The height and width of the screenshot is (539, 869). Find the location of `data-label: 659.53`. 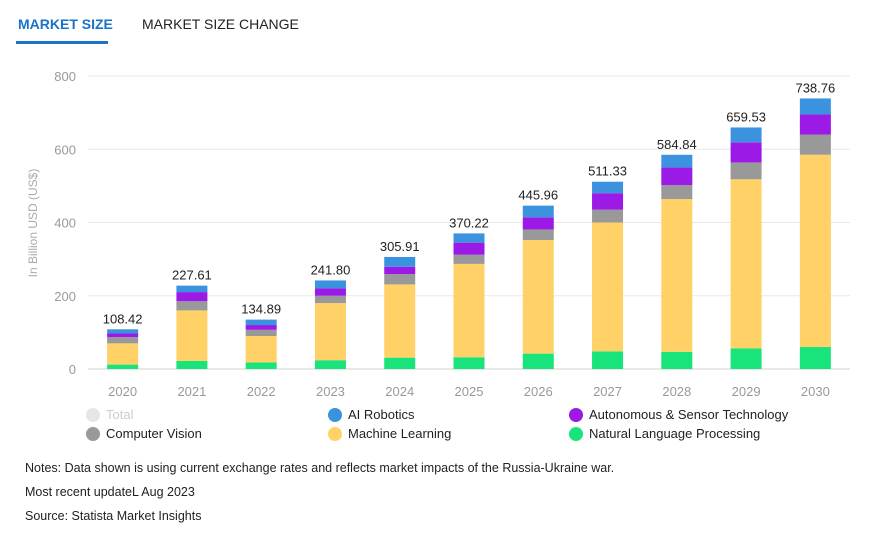

data-label: 659.53 is located at coordinates (746, 116).